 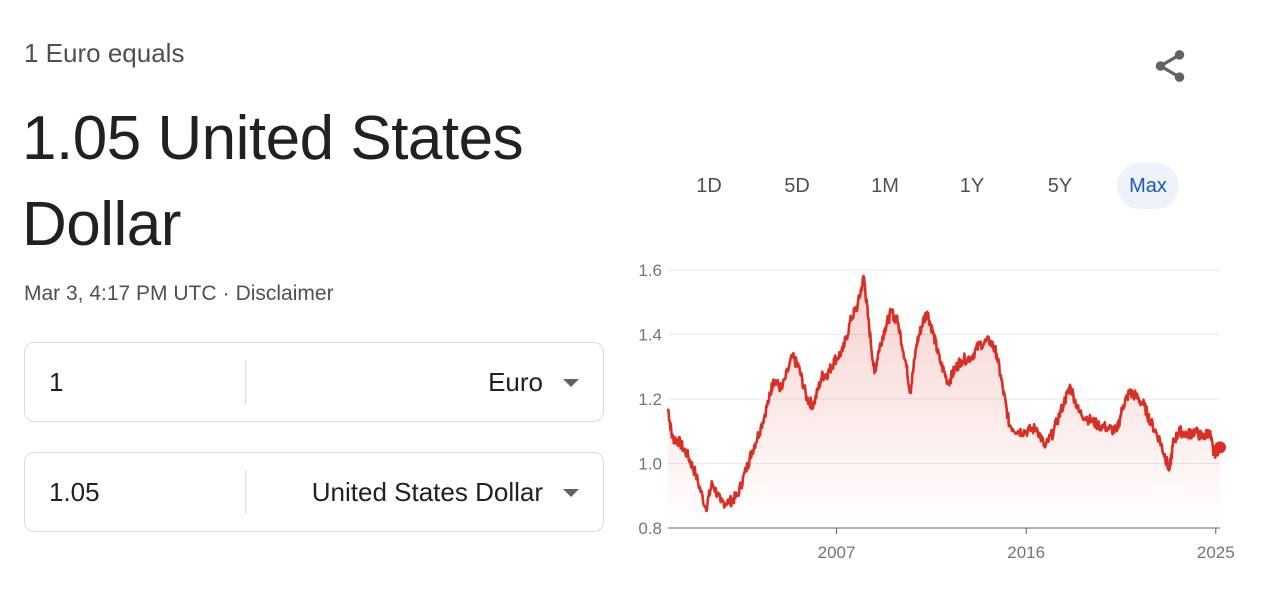 I want to click on from-amount-input, so click(x=135, y=382).